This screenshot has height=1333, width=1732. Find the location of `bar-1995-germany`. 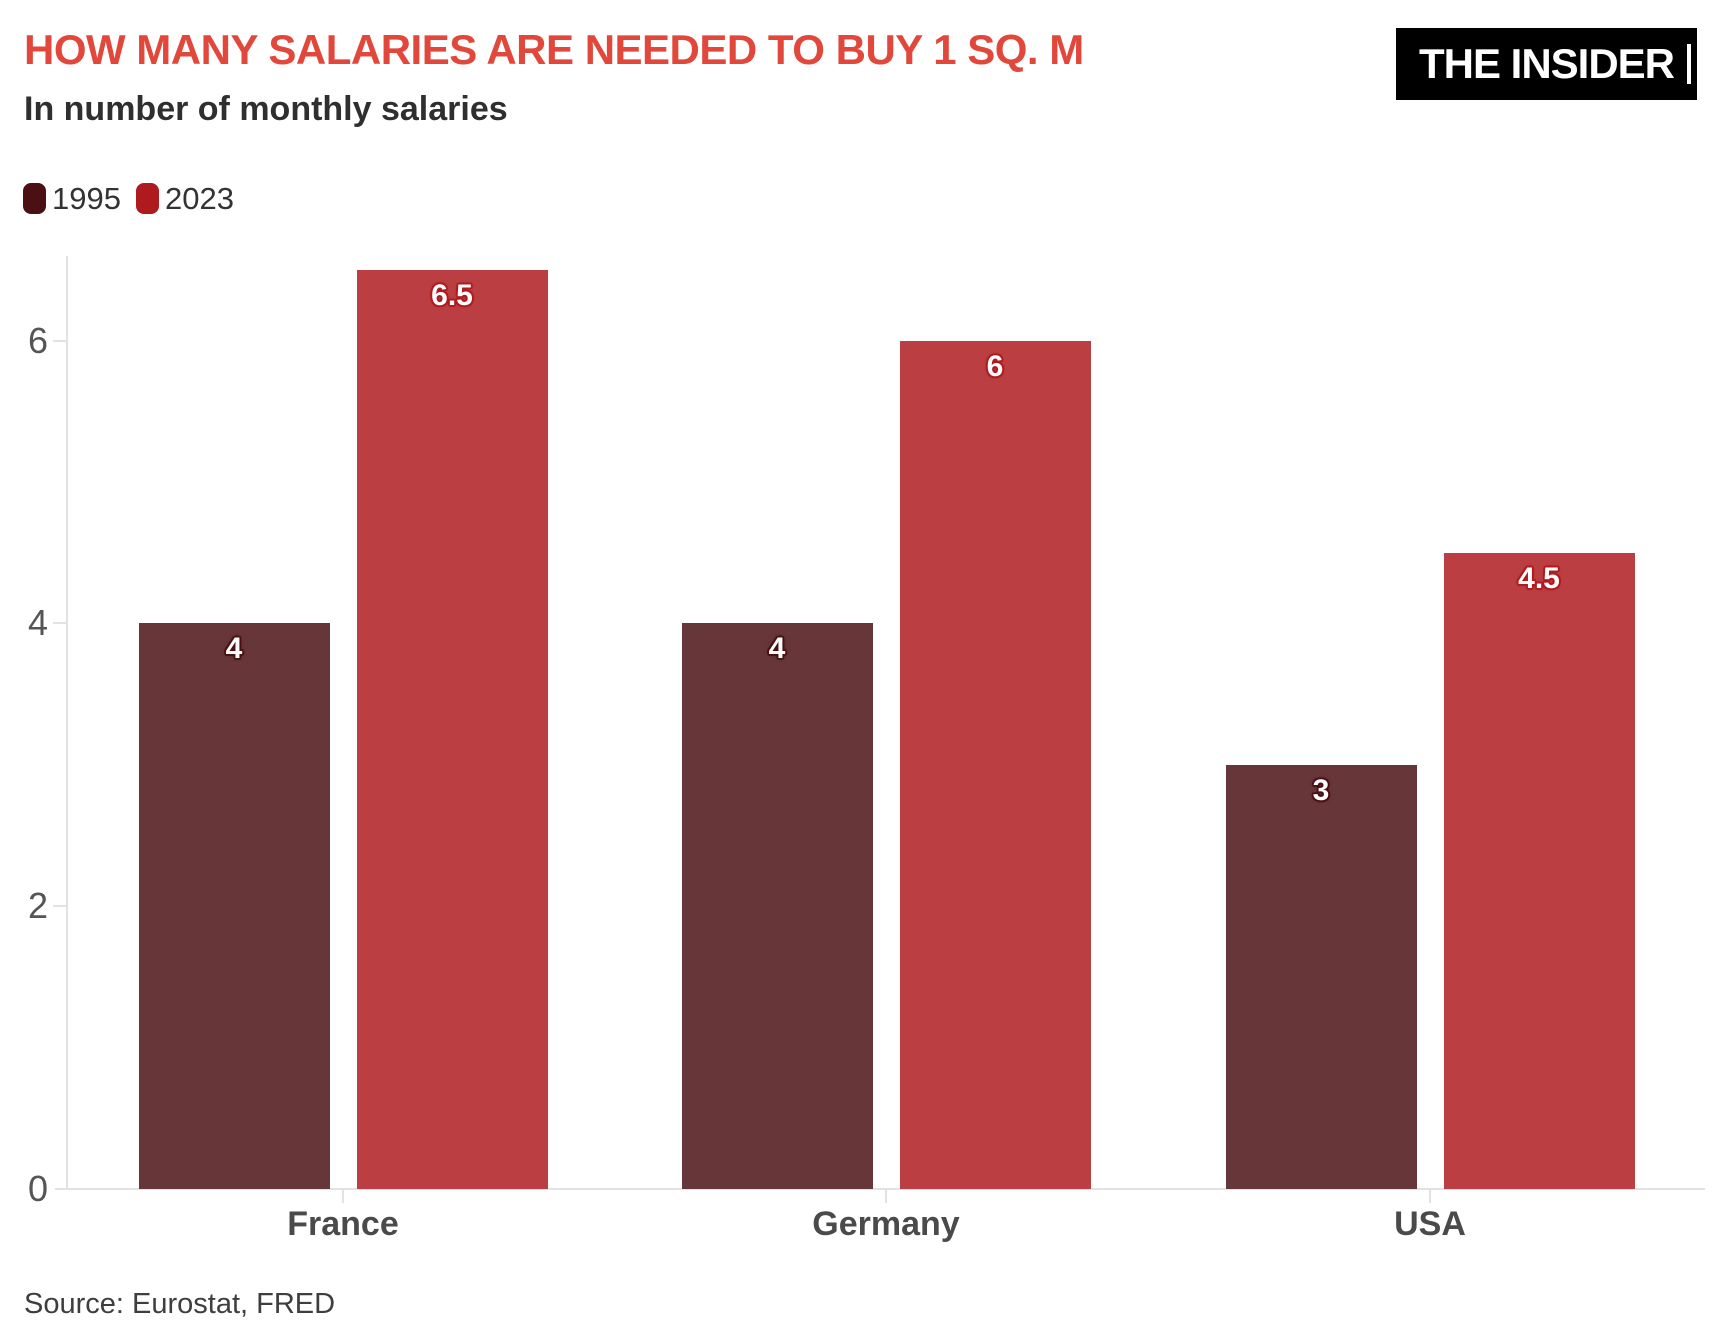

bar-1995-germany is located at coordinates (777, 906).